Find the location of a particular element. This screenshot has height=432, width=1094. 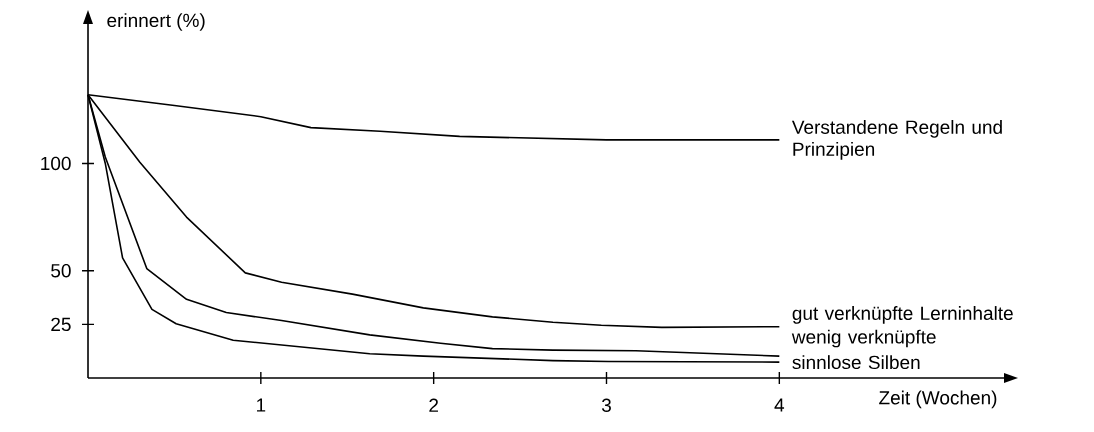

series-label: wenig verknüpfte is located at coordinates (863, 338).